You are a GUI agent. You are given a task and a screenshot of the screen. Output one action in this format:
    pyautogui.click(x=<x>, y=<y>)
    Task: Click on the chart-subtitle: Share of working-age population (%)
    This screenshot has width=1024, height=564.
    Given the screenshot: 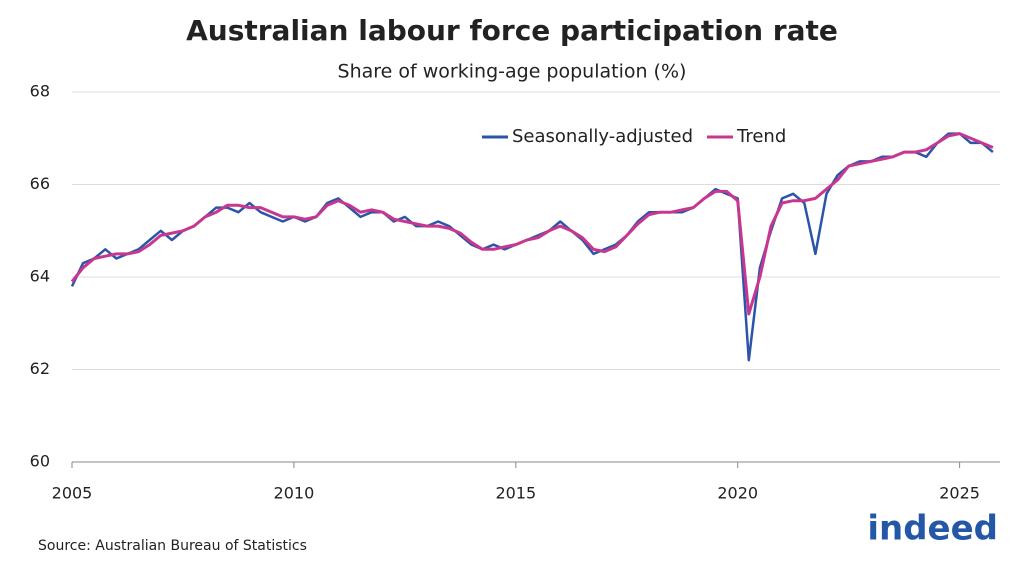 What is the action you would take?
    pyautogui.click(x=512, y=72)
    